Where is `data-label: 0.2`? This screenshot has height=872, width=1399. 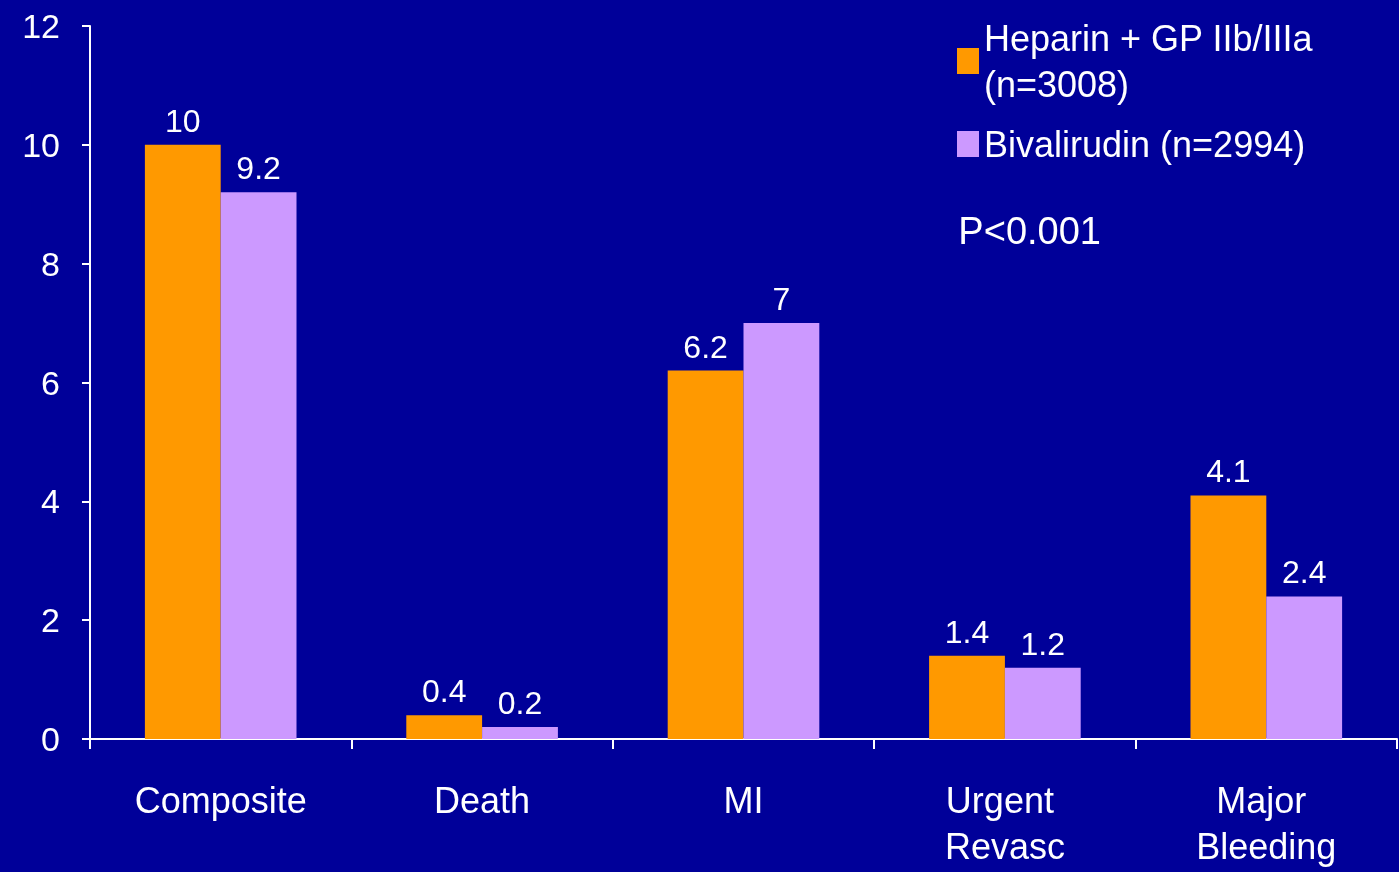
data-label: 0.2 is located at coordinates (520, 703).